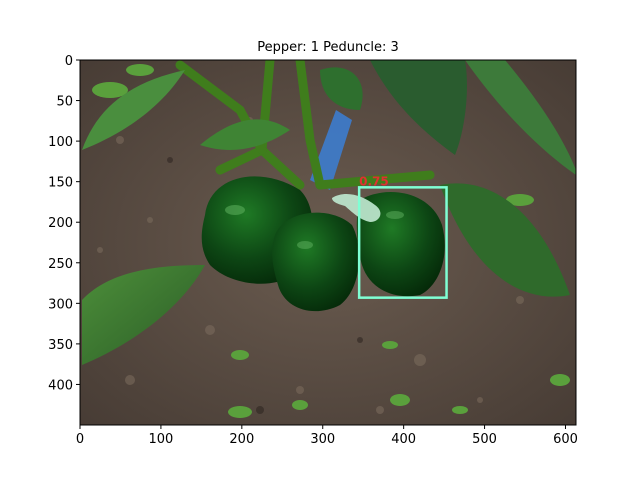 This screenshot has width=640, height=480. Describe the element at coordinates (241, 439) in the screenshot. I see `x-tick-label: 200` at that location.